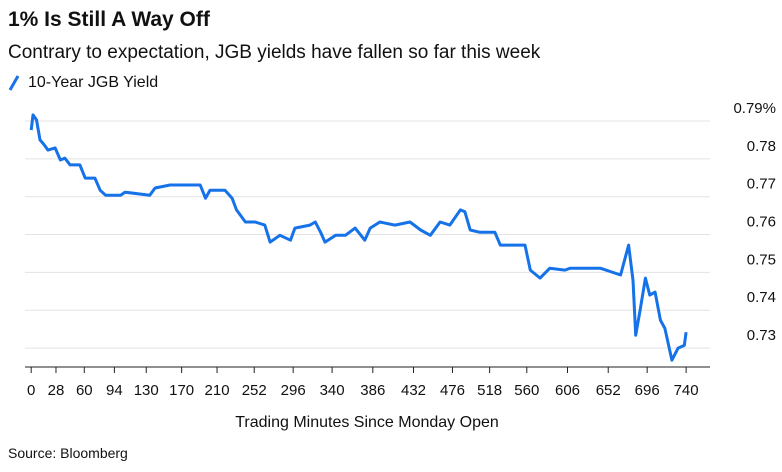 Image resolution: width=782 pixels, height=472 pixels. I want to click on x-tick-label: 252, so click(254, 390).